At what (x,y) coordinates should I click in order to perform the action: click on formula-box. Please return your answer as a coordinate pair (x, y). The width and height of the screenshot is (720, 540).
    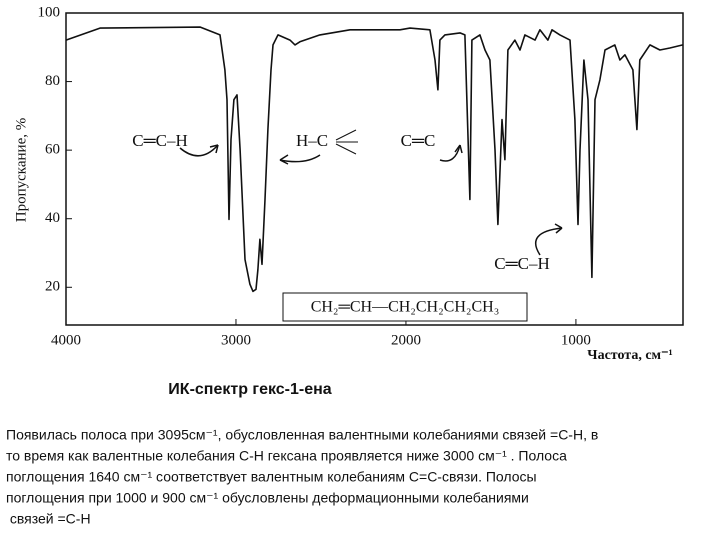
    Looking at the image, I should click on (405, 307).